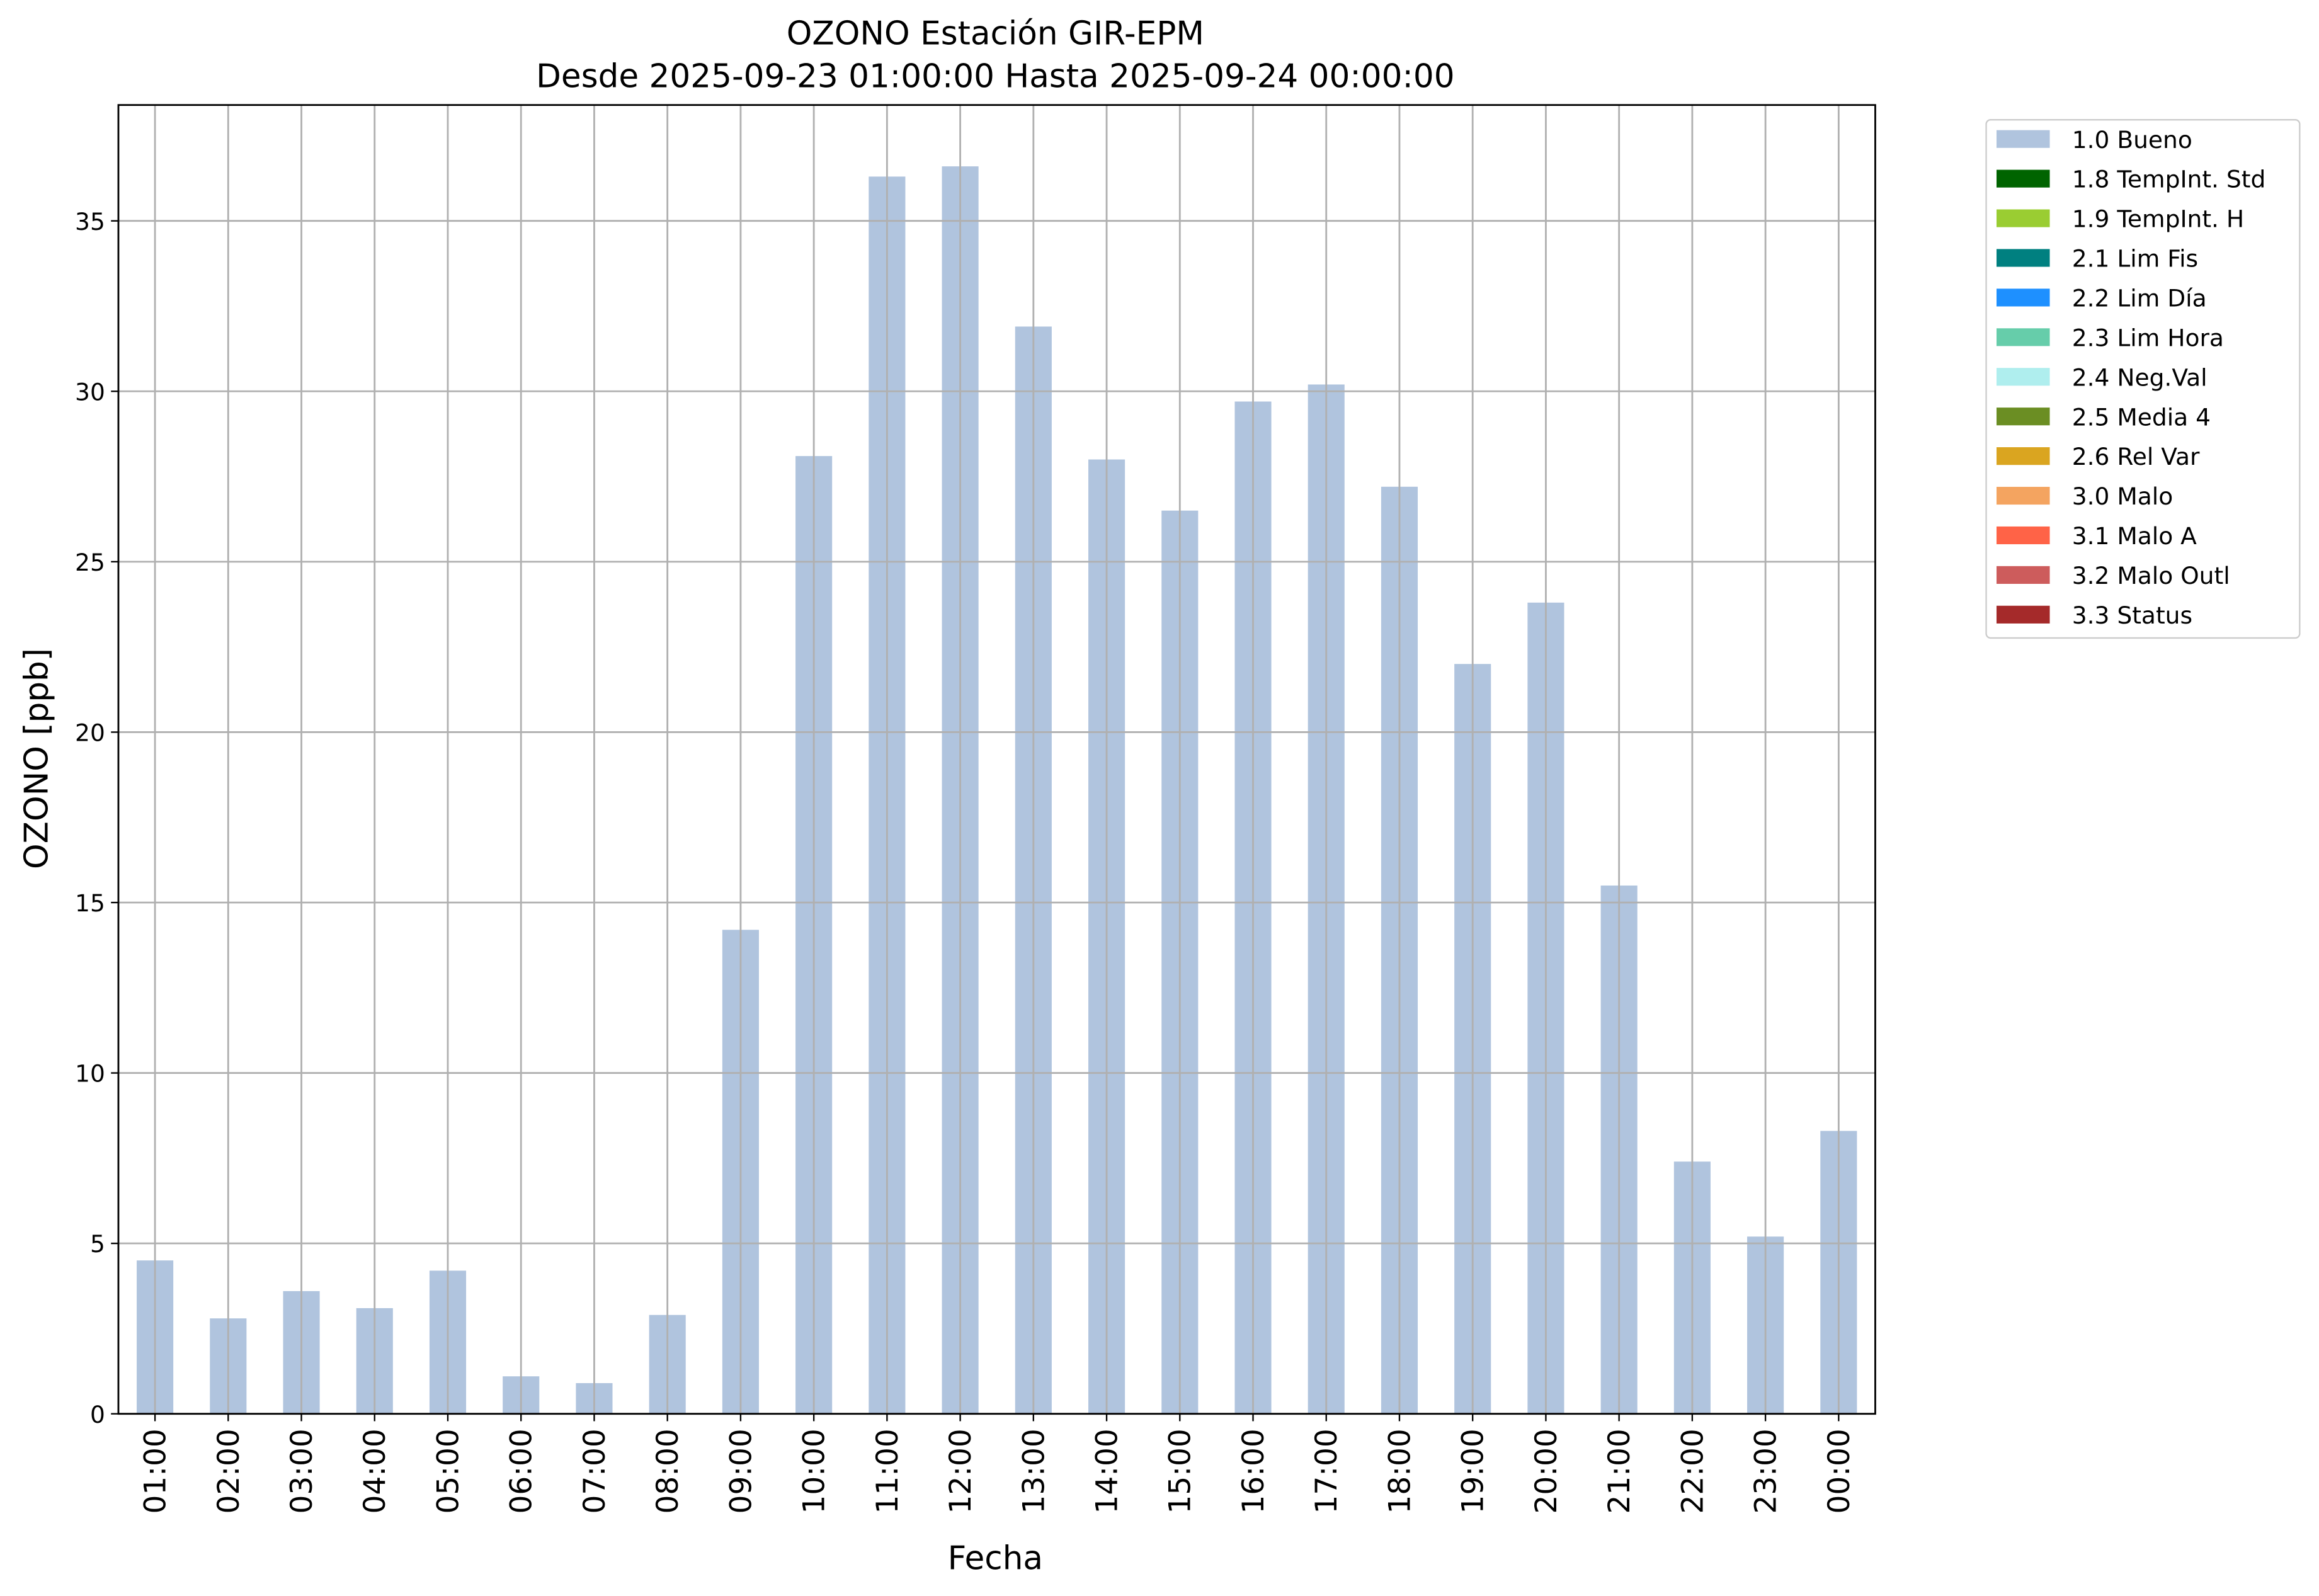 This screenshot has width=2319, height=1596. I want to click on legend-label: 2.2 Lim Día, so click(2139, 298).